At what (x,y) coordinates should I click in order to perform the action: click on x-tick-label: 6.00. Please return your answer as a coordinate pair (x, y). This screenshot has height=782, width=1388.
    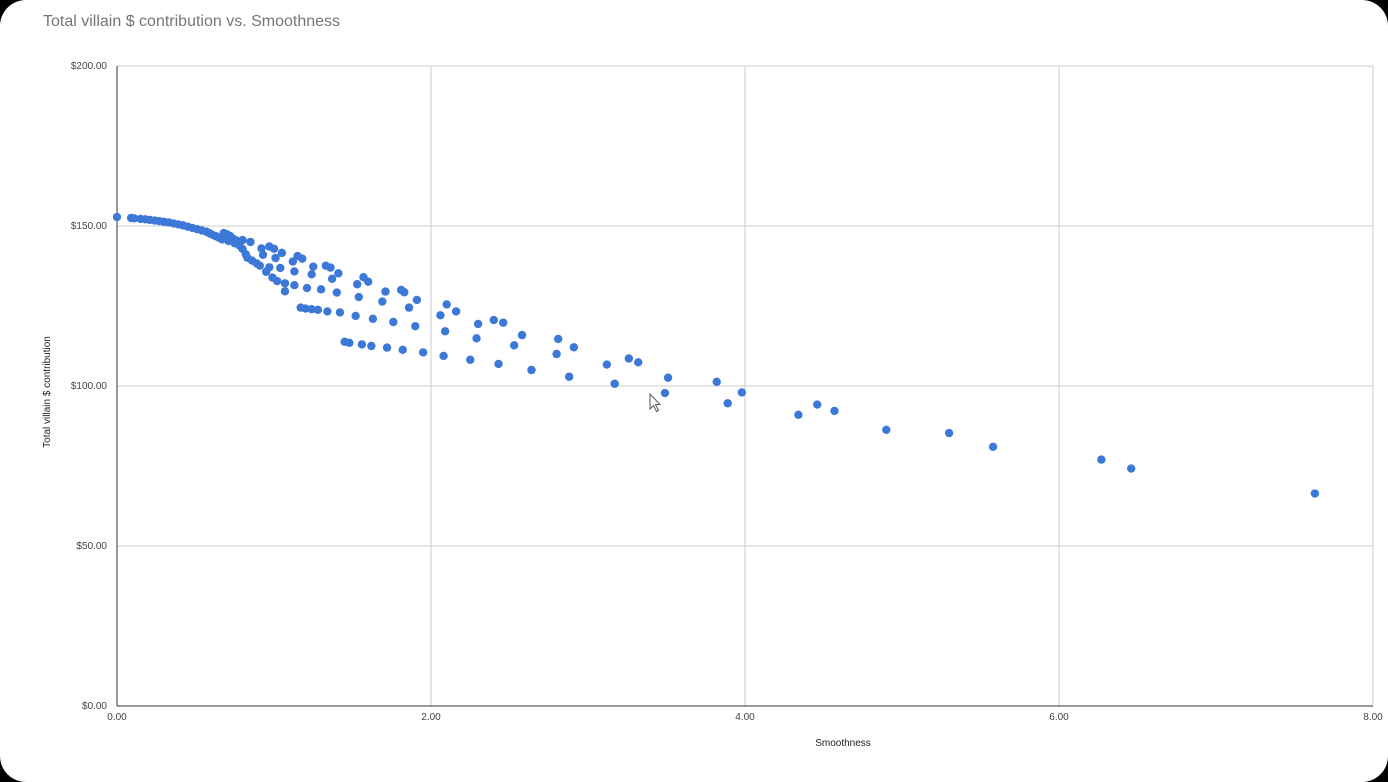
    Looking at the image, I should click on (1059, 717).